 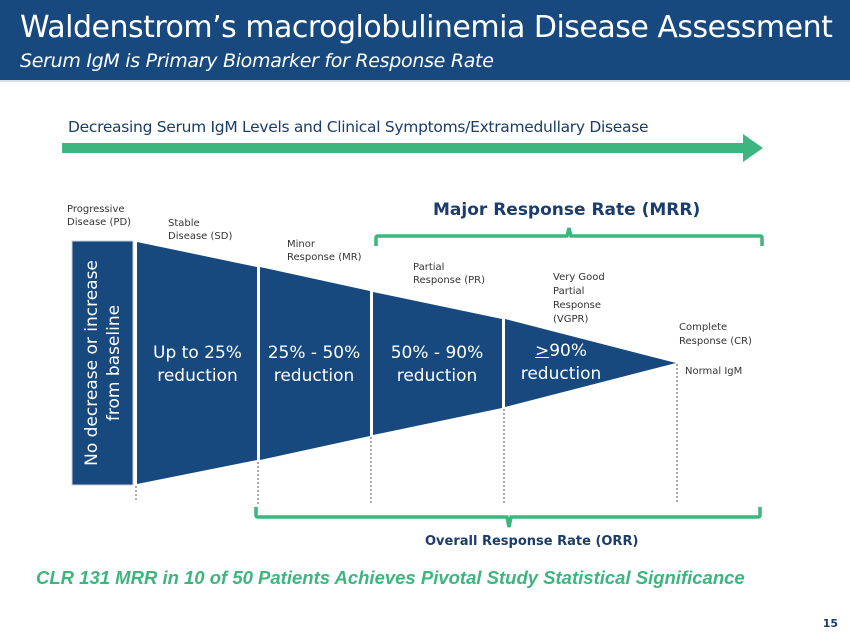 What do you see at coordinates (200, 236) in the screenshot?
I see `stage-label-line: Disease (SD)` at bounding box center [200, 236].